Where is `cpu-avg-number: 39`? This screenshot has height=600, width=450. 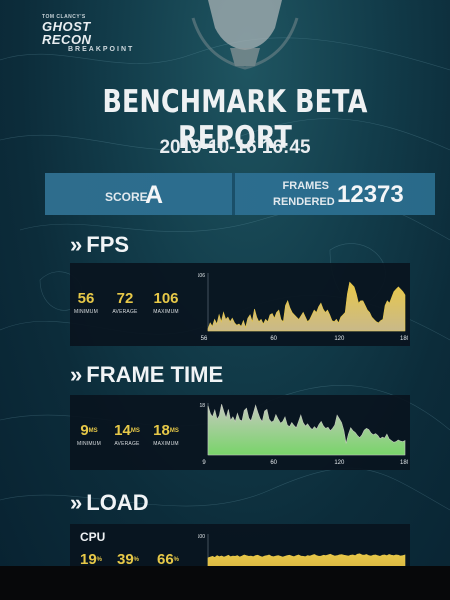
cpu-avg-number: 39 is located at coordinates (125, 559).